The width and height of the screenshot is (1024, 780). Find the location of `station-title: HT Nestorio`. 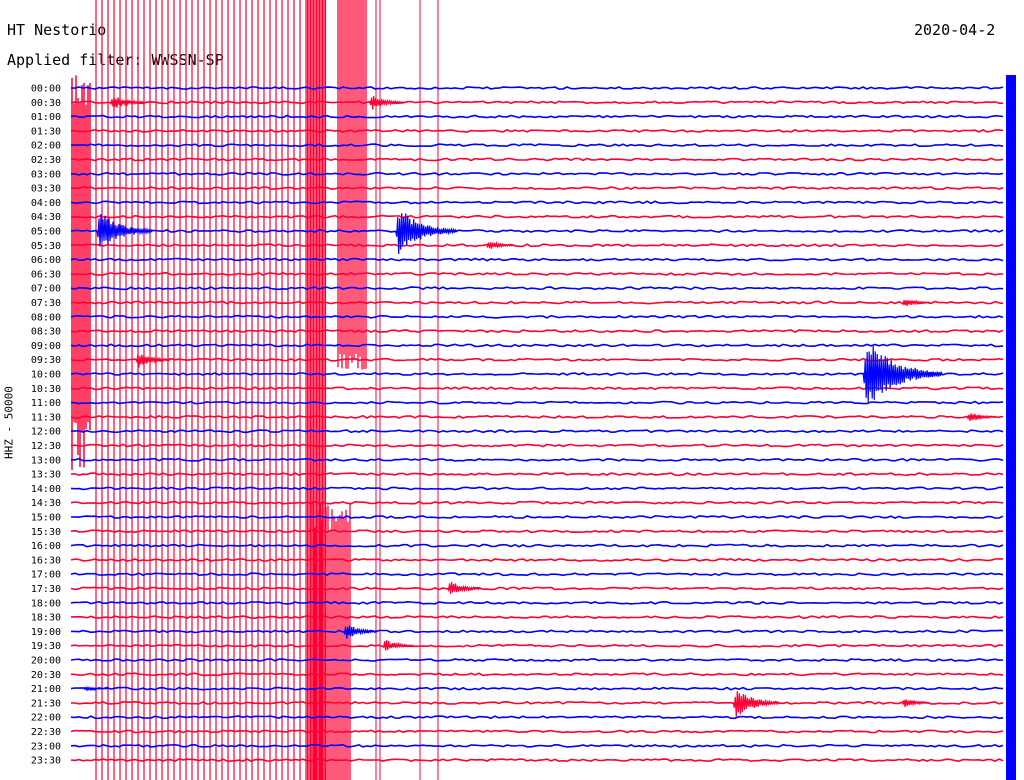

station-title: HT Nestorio is located at coordinates (57, 30).